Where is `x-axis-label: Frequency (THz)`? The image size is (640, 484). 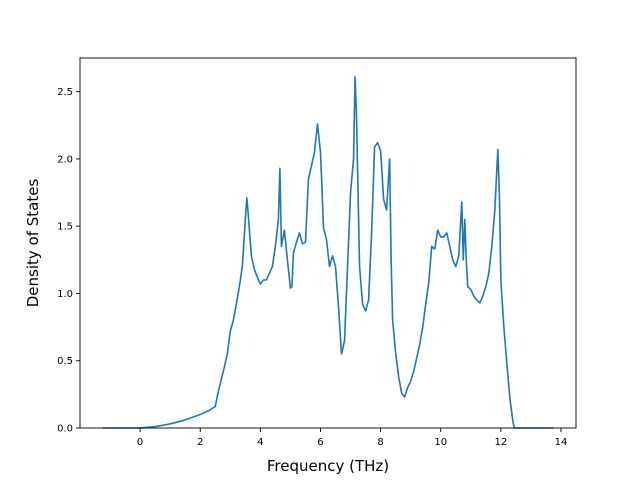 x-axis-label: Frequency (THz) is located at coordinates (328, 466).